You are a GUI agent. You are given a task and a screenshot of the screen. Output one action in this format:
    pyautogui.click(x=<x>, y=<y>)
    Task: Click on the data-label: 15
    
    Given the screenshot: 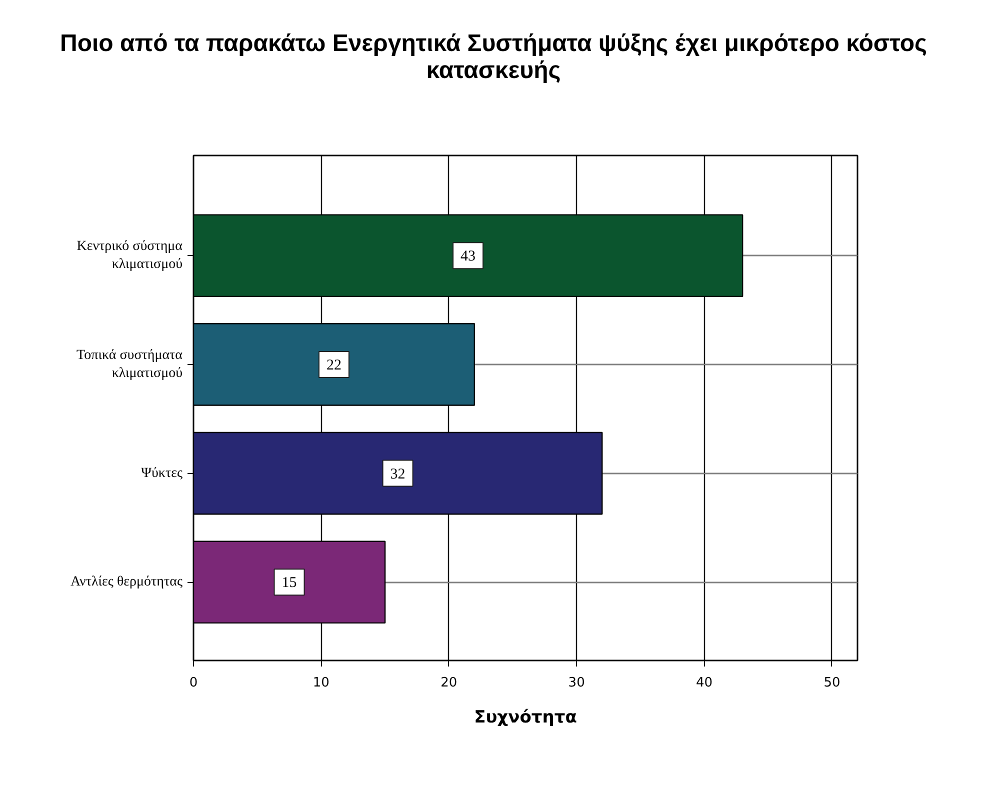 What is the action you would take?
    pyautogui.click(x=289, y=583)
    